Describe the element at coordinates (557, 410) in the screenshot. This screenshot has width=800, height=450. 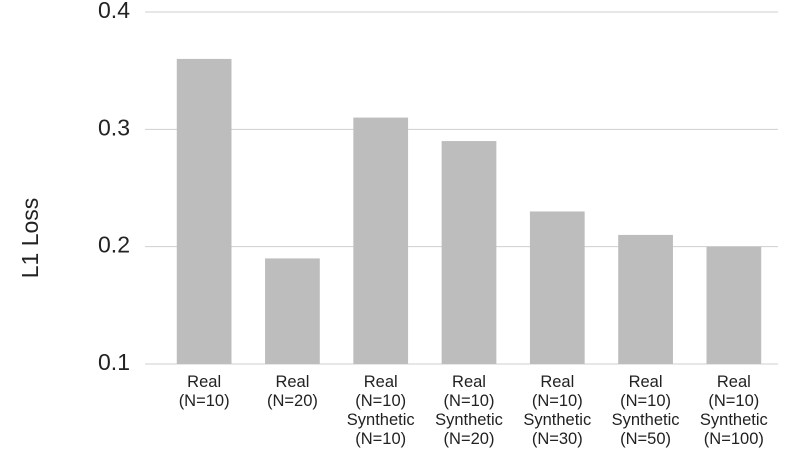
I see `x-tick-label: Real (N=10) Synthetic (N=30)` at that location.